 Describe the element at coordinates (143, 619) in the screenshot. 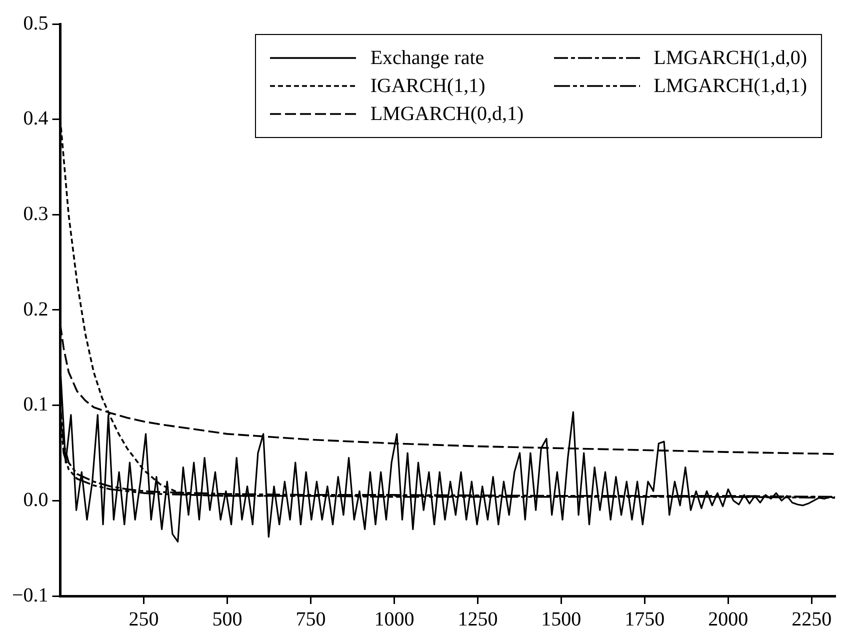

I see `x-tick-label: 250` at that location.